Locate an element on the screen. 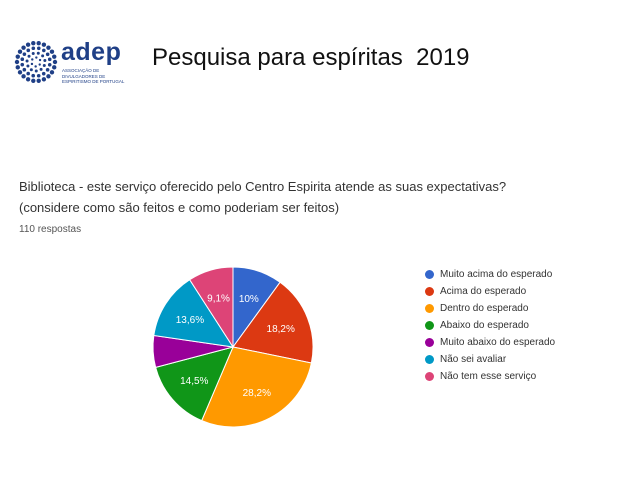 This screenshot has height=479, width=638. legend-label: Acima do esperado is located at coordinates (483, 291).